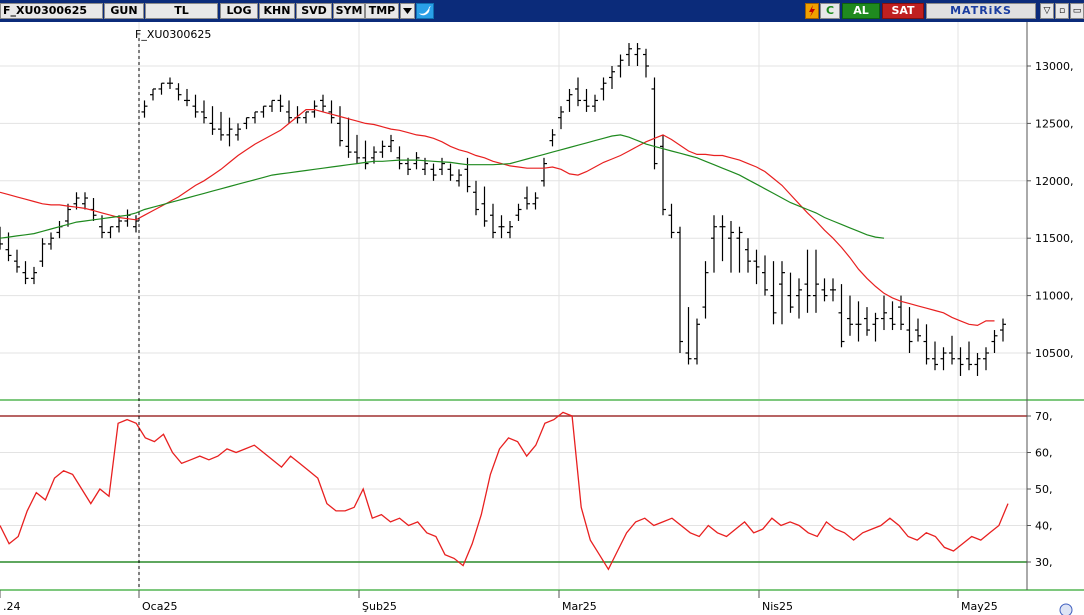 This screenshot has height=615, width=1084. Describe the element at coordinates (159, 606) in the screenshot. I see `x-tick-label: Oca25` at that location.